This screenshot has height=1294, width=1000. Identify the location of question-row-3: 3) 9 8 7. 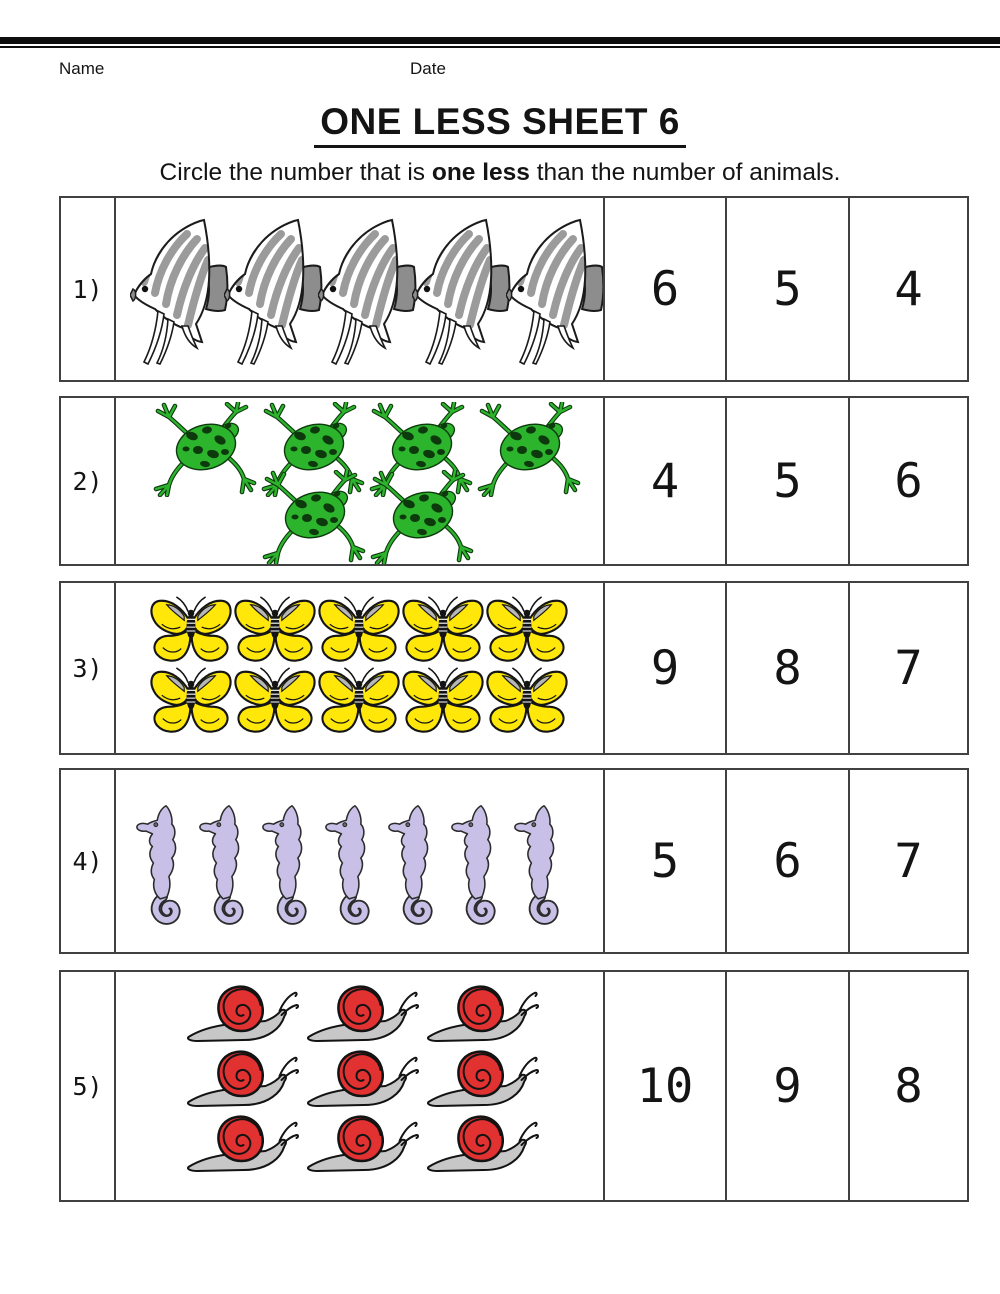
(514, 668).